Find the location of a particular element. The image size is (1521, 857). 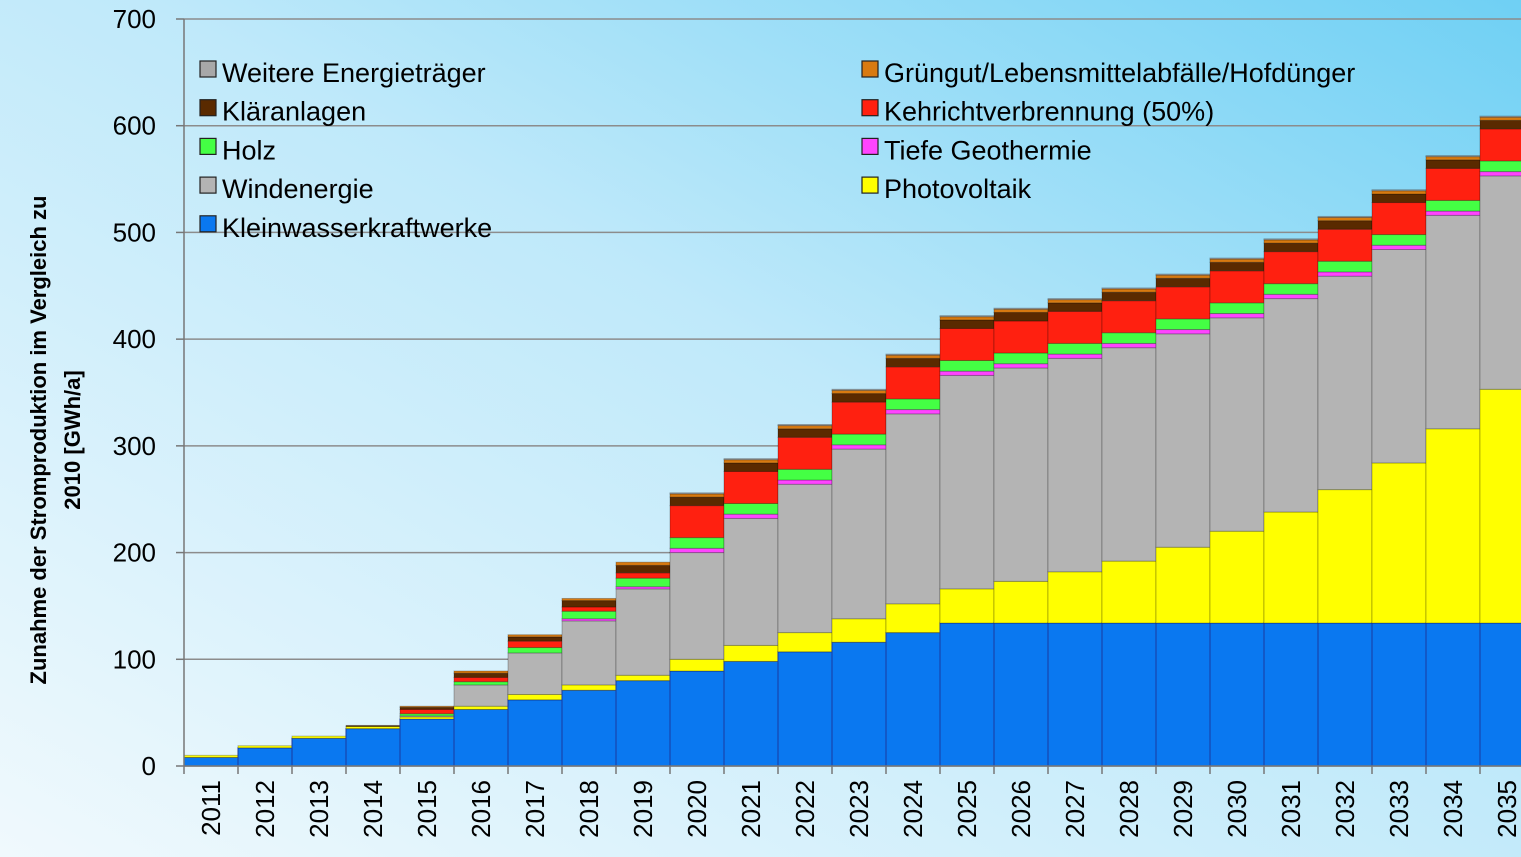

x-tick-label: 2028 is located at coordinates (1129, 809).